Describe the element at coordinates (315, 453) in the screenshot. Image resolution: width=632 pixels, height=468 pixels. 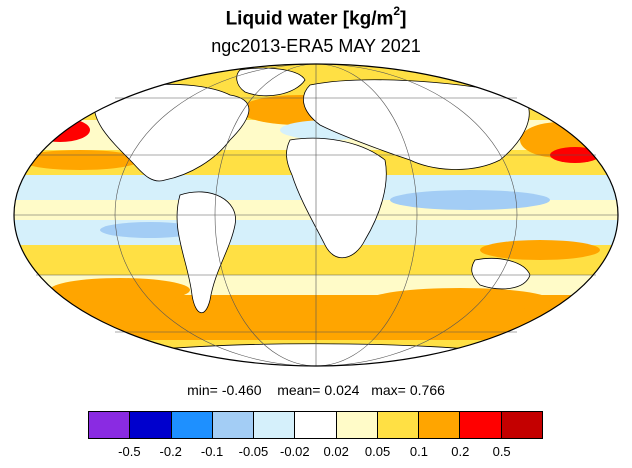
I see `colorbar-labels: -0.5 -0.2 -0.1 -0.05 -0.02 0.02 0.05 0.1 0.2 0.5` at that location.